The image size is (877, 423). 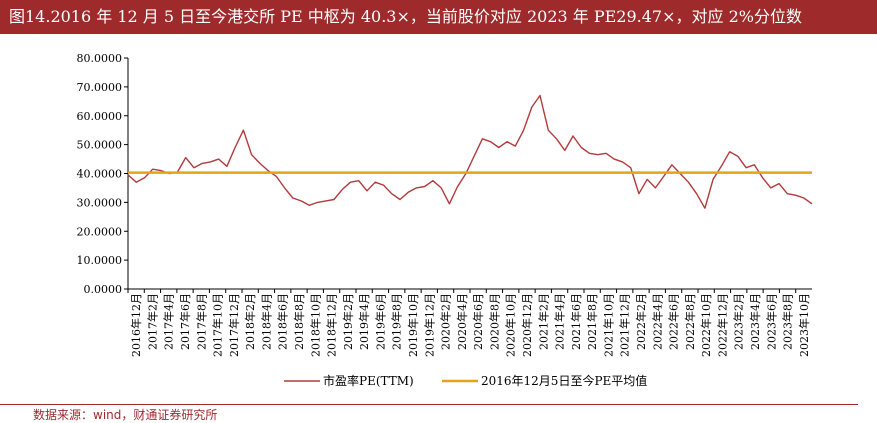 I want to click on x-tick-label: 2018年6月, so click(x=283, y=321).